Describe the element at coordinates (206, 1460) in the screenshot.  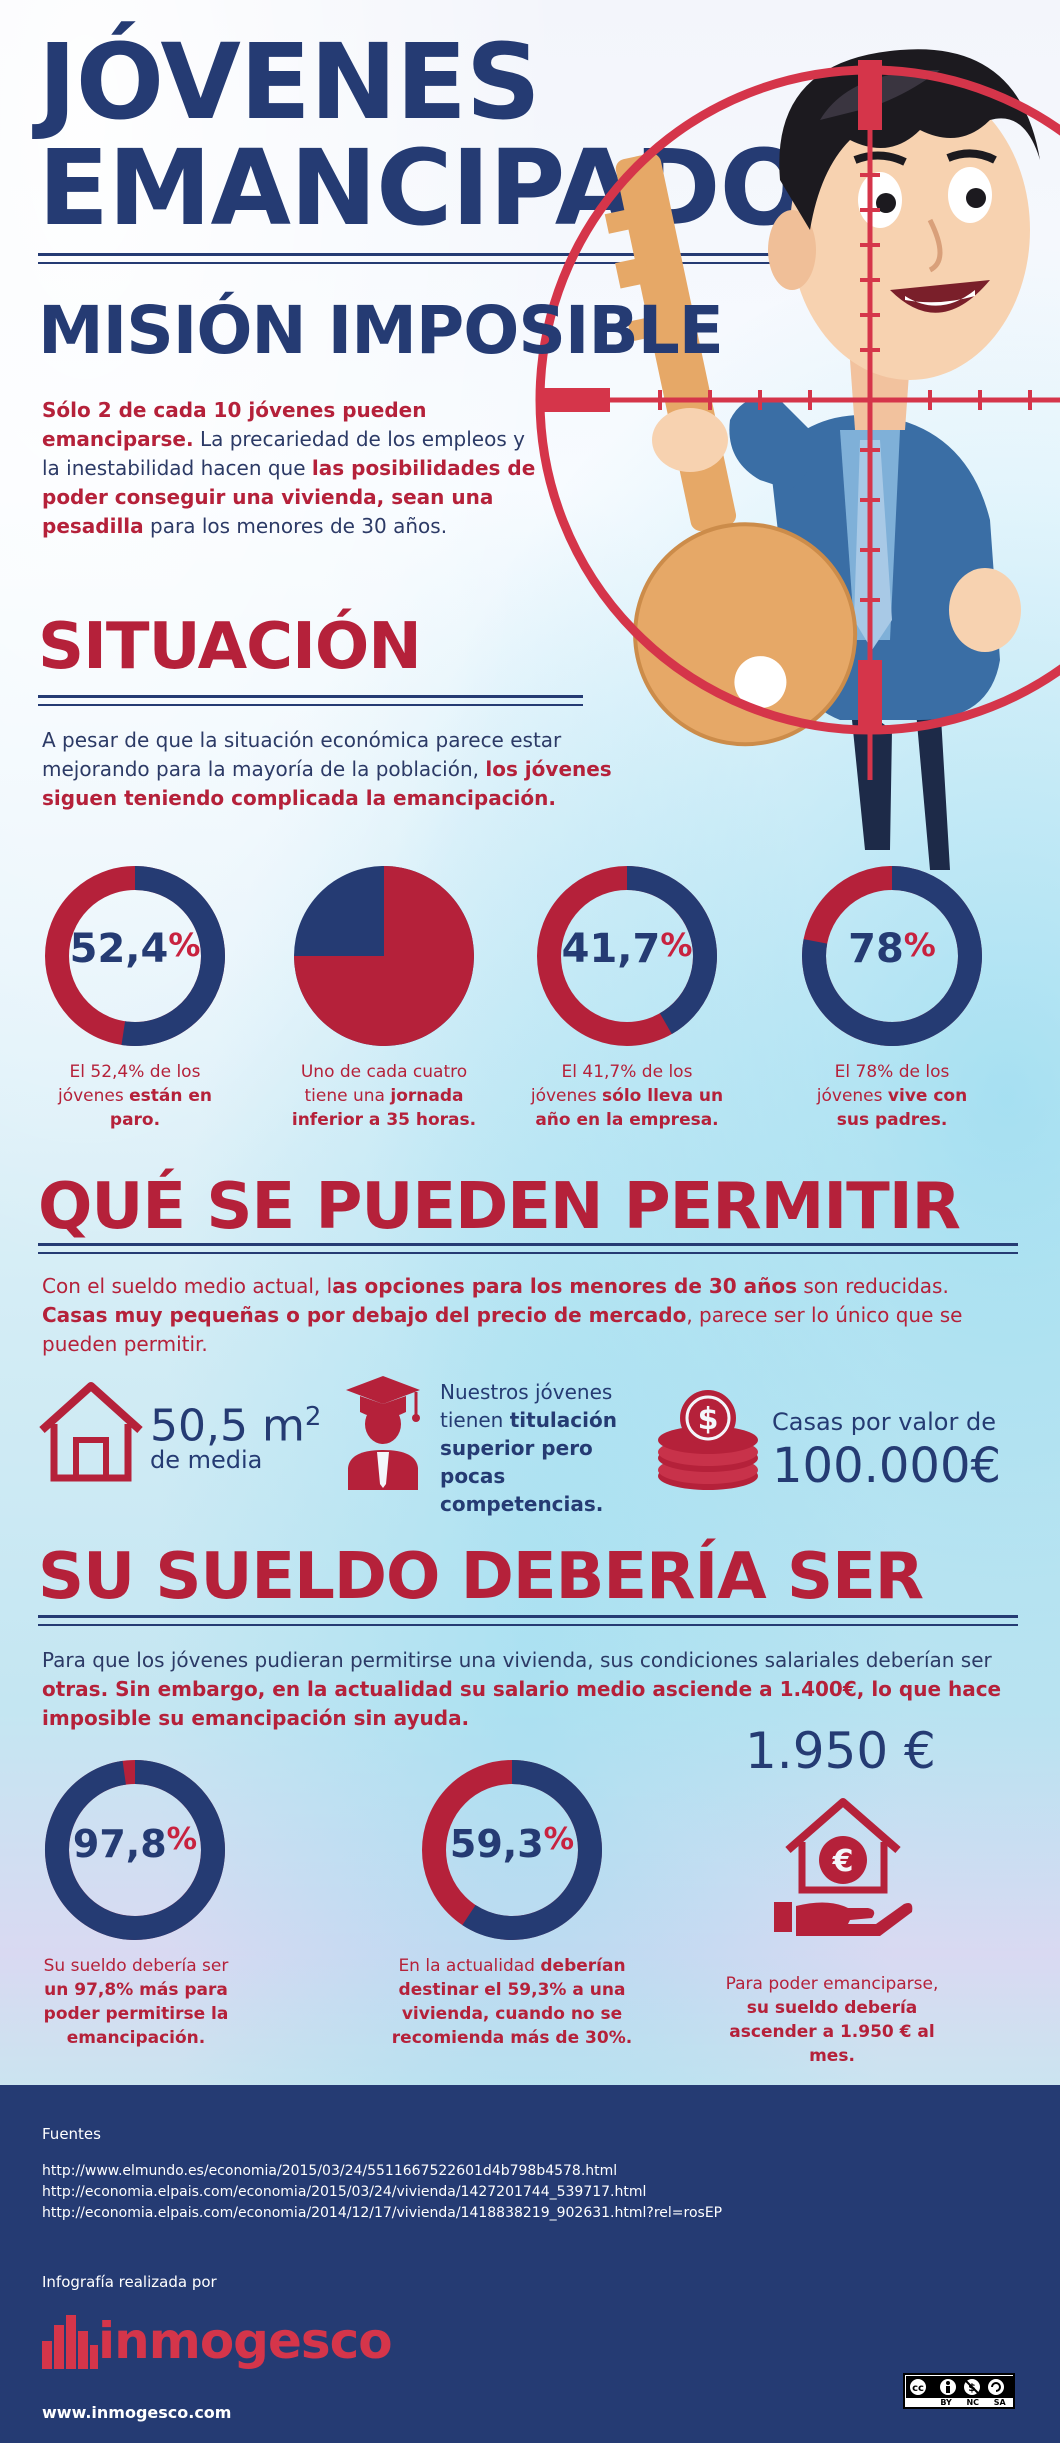
I see `area-sub: de media` at that location.